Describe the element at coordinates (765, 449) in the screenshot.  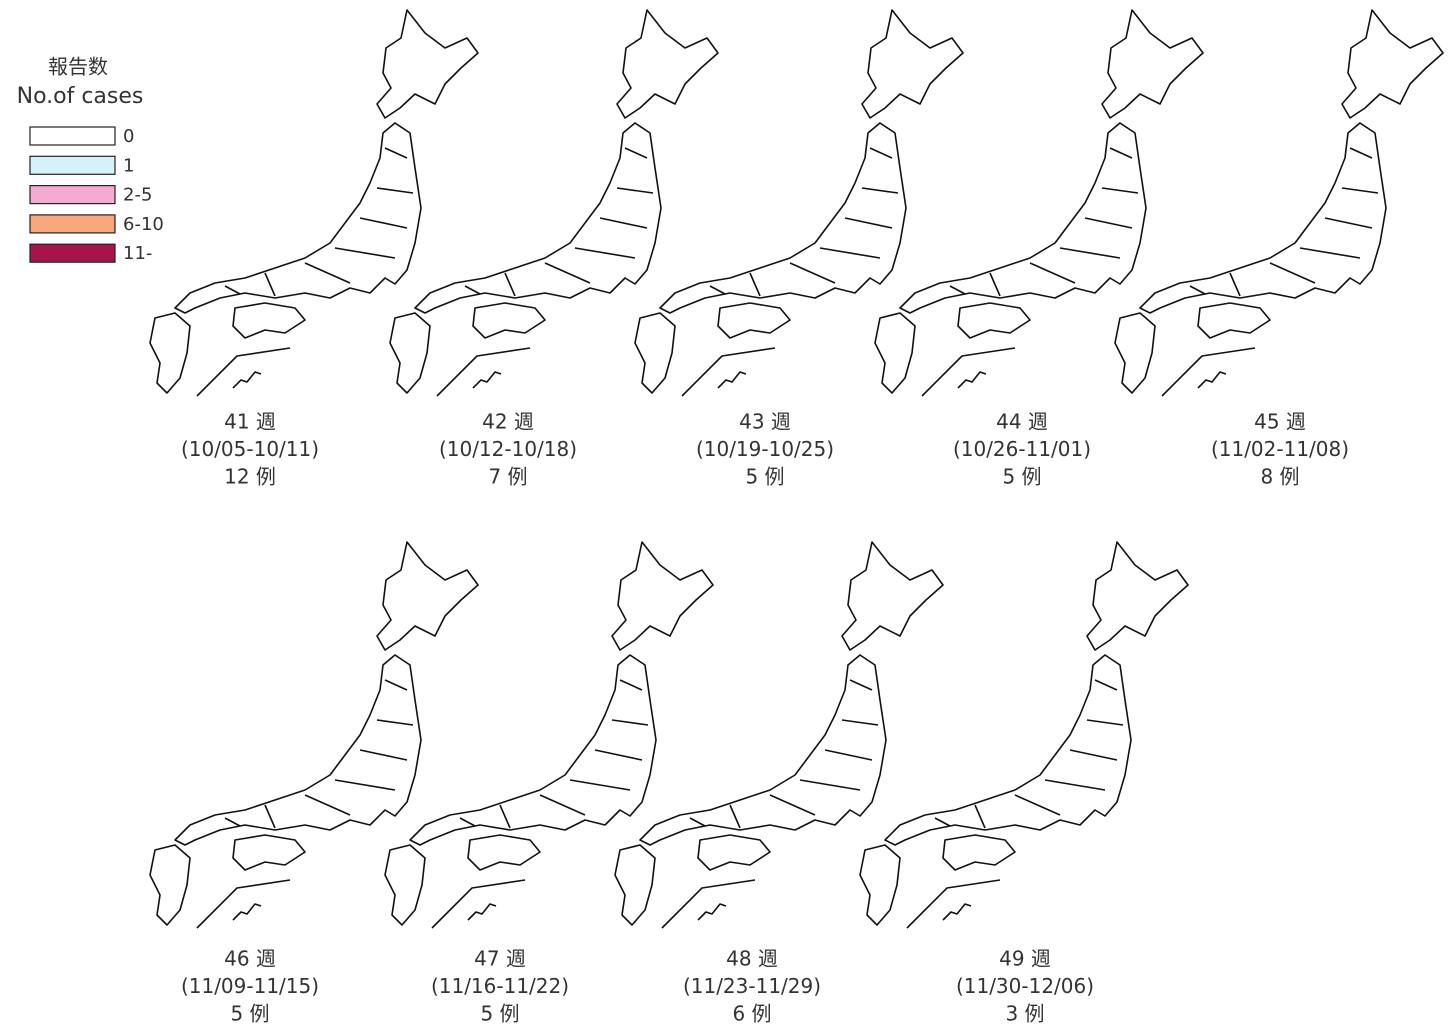
I see `panel-dates: (10/19-10/25)` at that location.